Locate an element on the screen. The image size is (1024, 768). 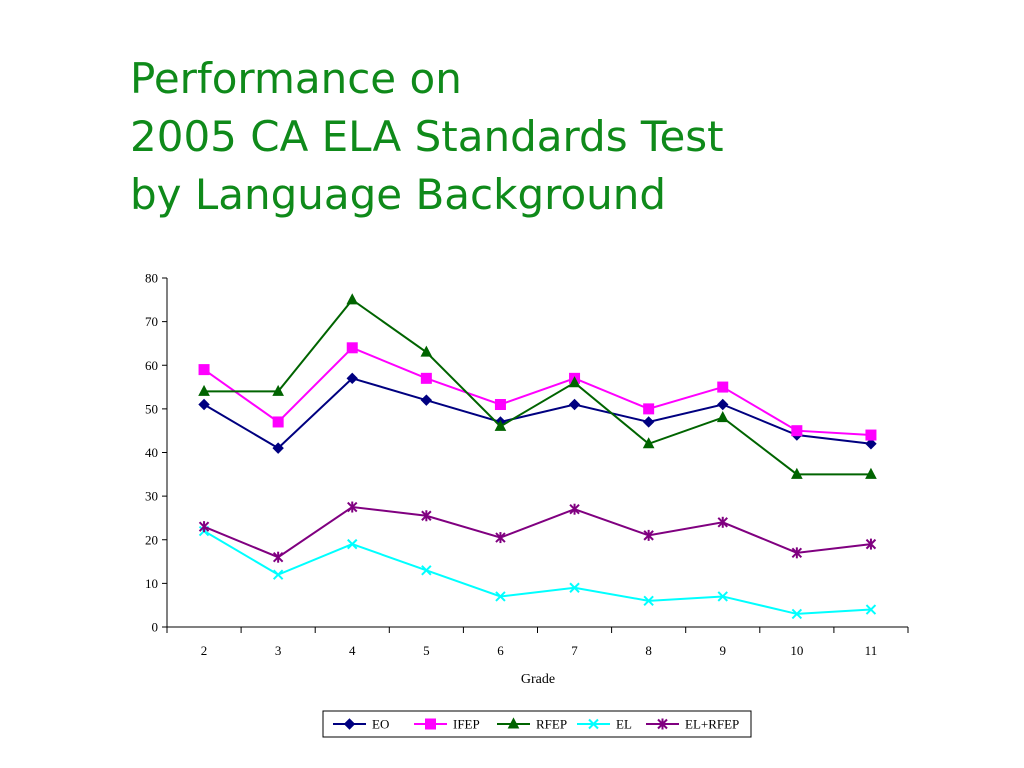
legend-box is located at coordinates (537, 724).